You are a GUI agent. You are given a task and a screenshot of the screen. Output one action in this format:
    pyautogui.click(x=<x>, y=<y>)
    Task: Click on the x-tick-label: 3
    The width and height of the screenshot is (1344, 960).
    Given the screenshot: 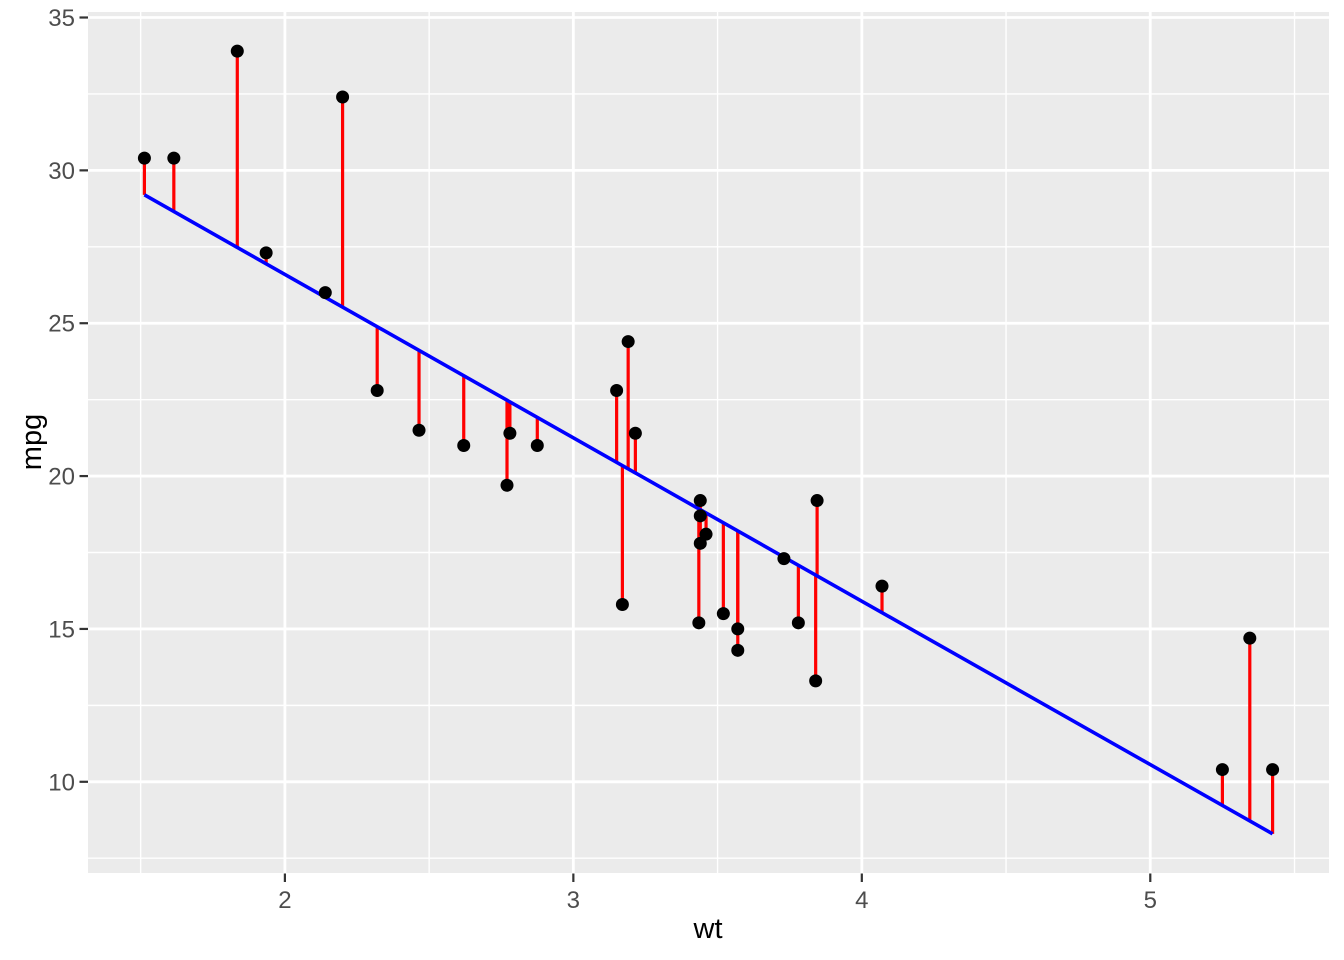 What is the action you would take?
    pyautogui.click(x=573, y=900)
    